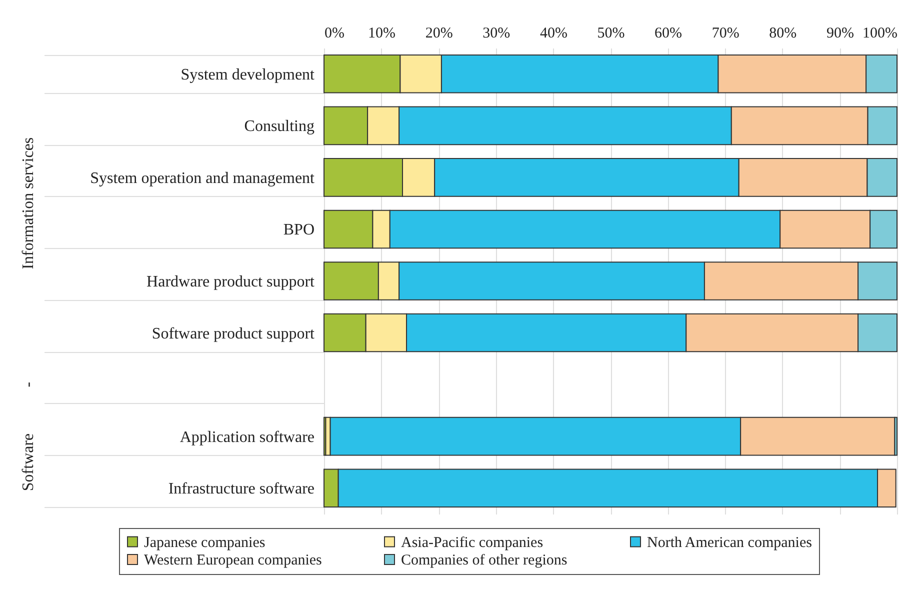 The height and width of the screenshot is (589, 920). Describe the element at coordinates (205, 542) in the screenshot. I see `legend-label: Japanese companies` at that location.